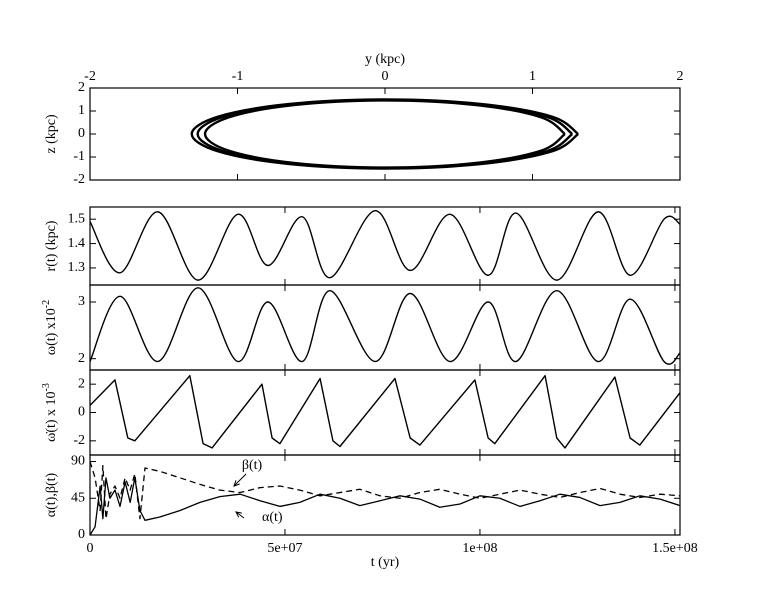 Image resolution: width=770 pixels, height=595 pixels. Describe the element at coordinates (479, 548) in the screenshot. I see `x-tick-label: 1e+08` at that location.